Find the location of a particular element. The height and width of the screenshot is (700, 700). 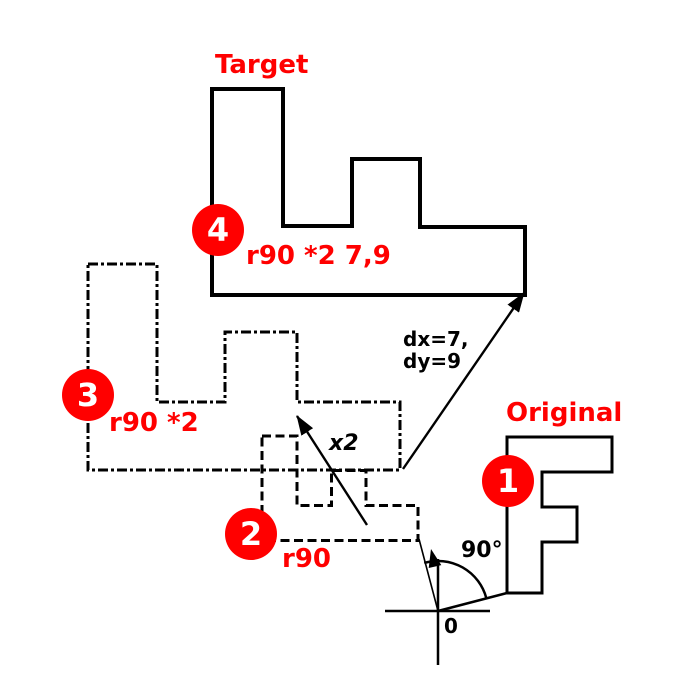

step-3-badge: 3 is located at coordinates (88, 395).